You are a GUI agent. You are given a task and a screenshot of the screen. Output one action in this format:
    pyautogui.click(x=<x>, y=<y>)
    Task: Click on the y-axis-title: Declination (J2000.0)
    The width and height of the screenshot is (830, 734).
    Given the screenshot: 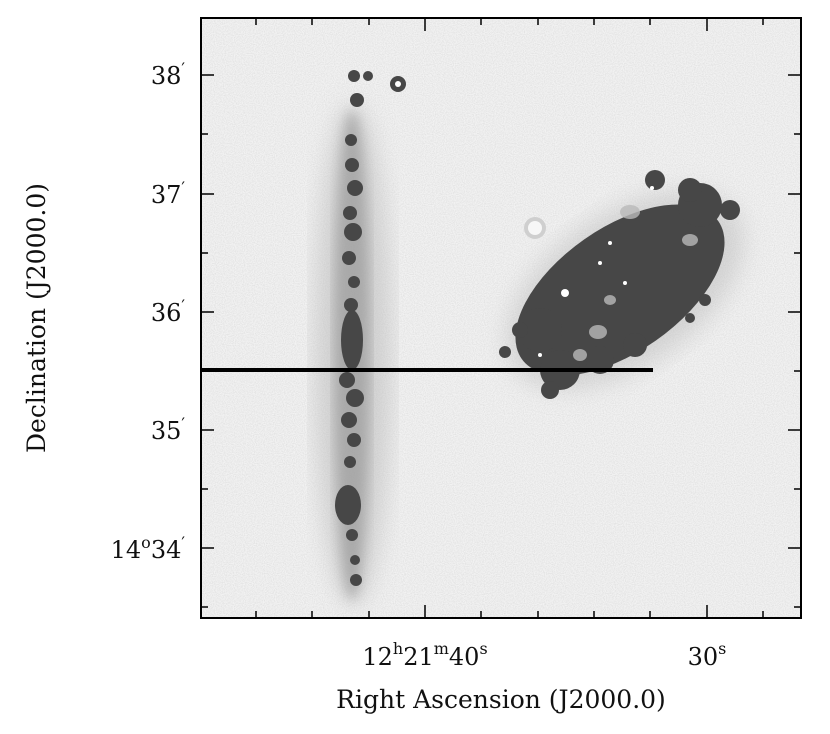 What is the action you would take?
    pyautogui.click(x=36, y=318)
    